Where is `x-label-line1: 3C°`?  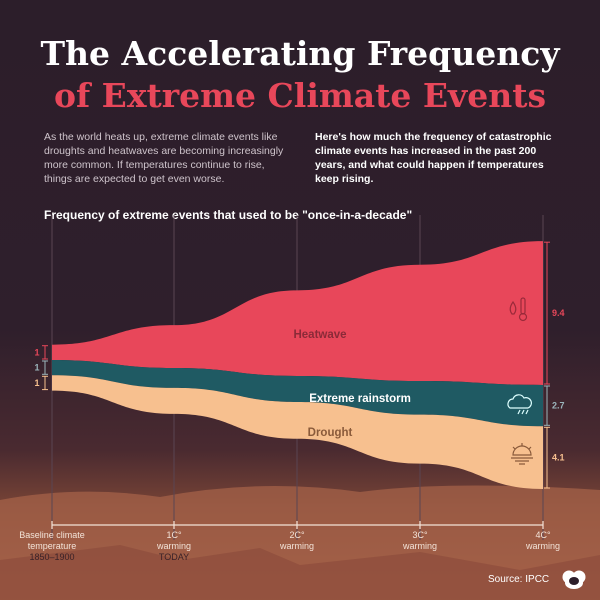 x-label-line1: 3C° is located at coordinates (420, 535).